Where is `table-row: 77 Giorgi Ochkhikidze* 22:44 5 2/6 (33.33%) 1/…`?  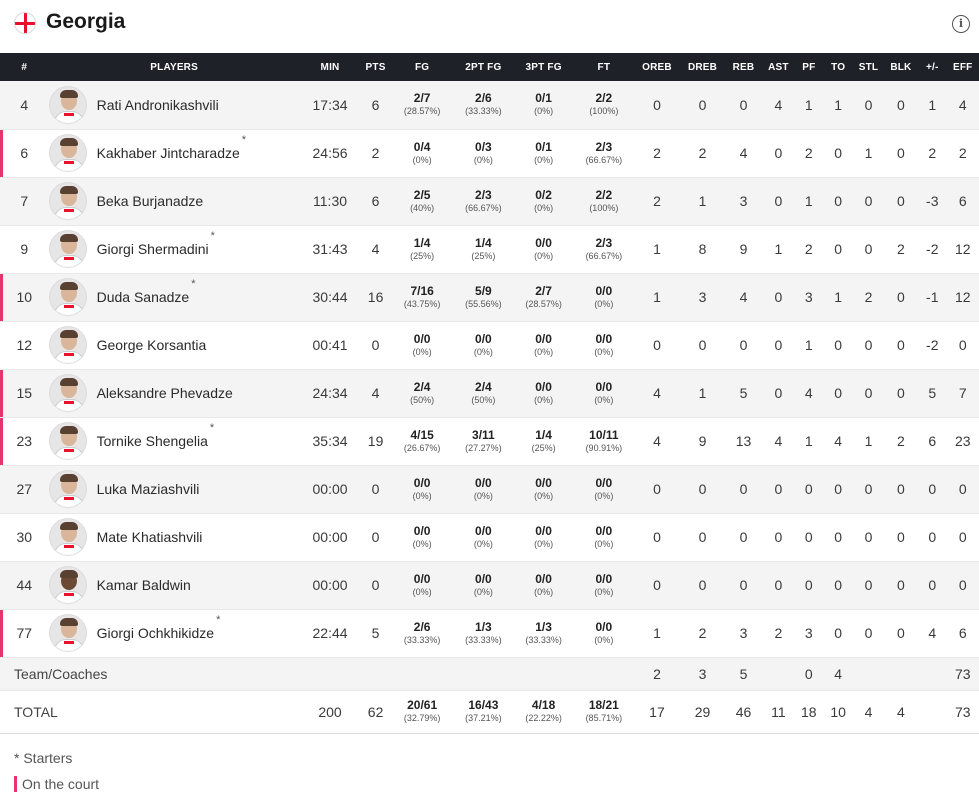
table-row: 77 Giorgi Ochkhikidze* 22:44 5 2/6 (33.33%) 1/… is located at coordinates (489, 633).